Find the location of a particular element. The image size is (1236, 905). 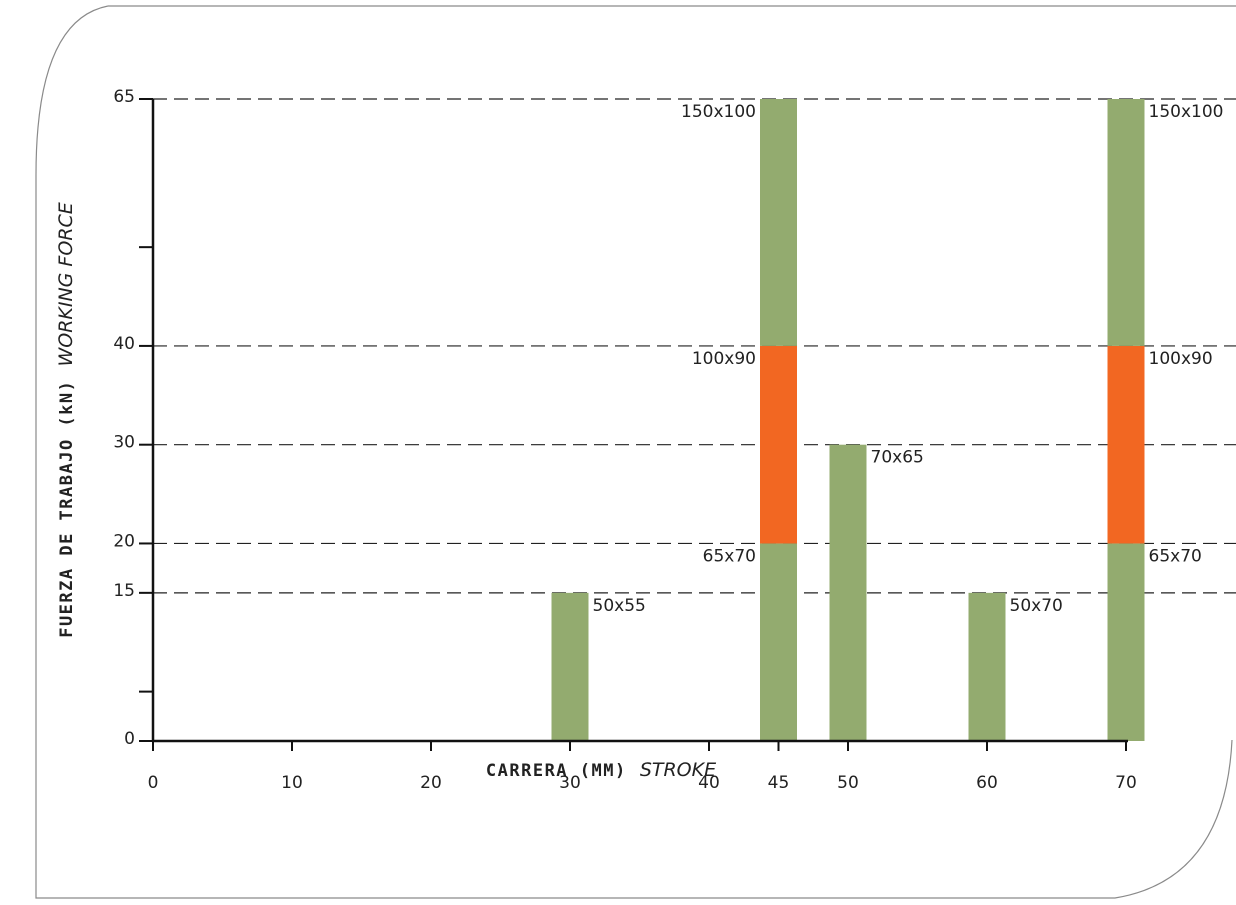

y-axis-title-en: WORKING FORCE is located at coordinates (66, 284).